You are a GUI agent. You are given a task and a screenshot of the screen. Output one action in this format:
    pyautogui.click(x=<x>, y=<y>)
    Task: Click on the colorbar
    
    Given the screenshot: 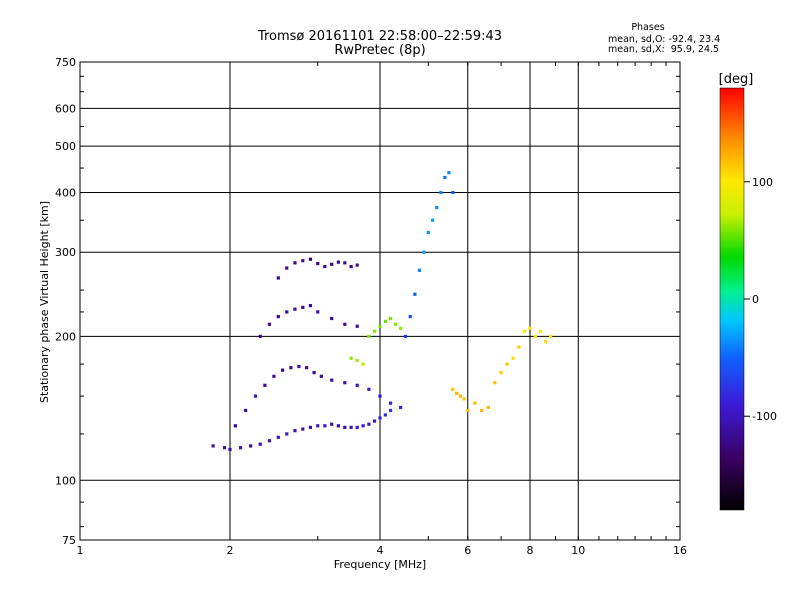 What is the action you would take?
    pyautogui.click(x=732, y=299)
    